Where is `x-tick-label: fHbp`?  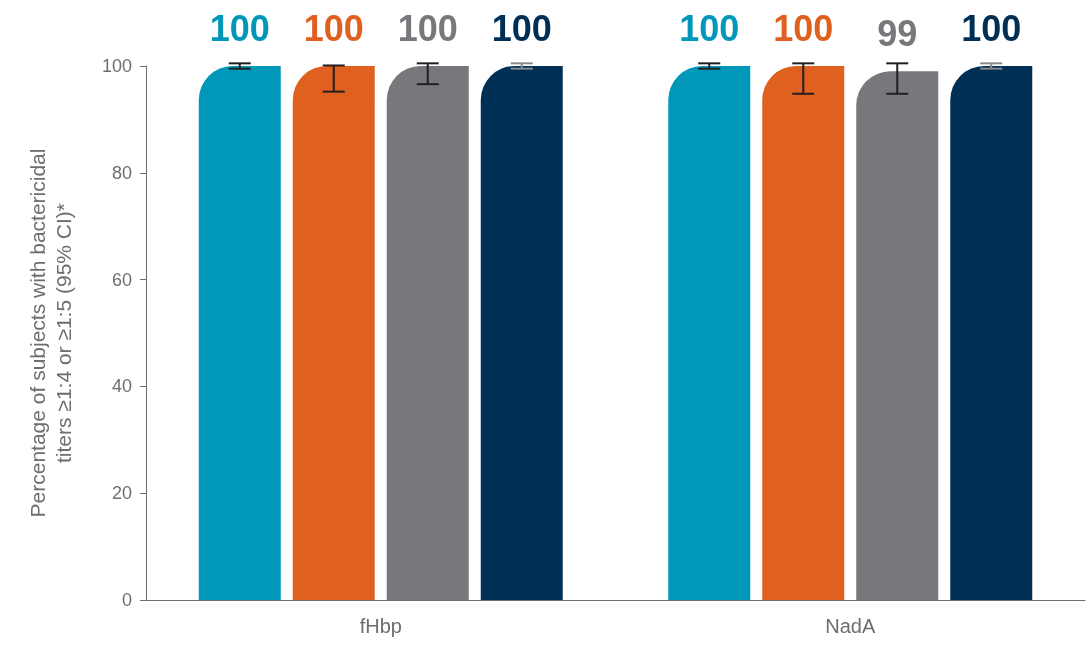
x-tick-label: fHbp is located at coordinates (380, 626).